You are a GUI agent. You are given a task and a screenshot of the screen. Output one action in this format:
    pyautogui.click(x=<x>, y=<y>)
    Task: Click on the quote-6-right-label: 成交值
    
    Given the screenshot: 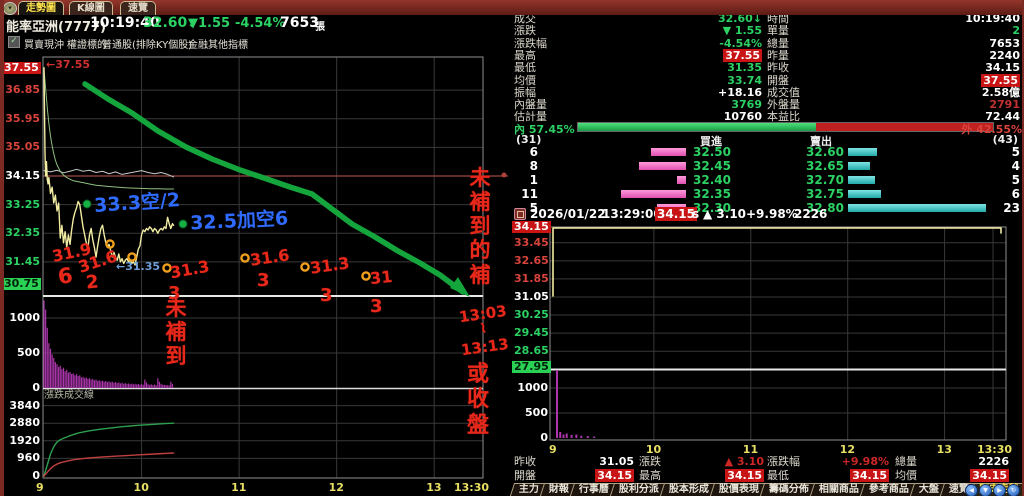 What is the action you would take?
    pyautogui.click(x=783, y=92)
    